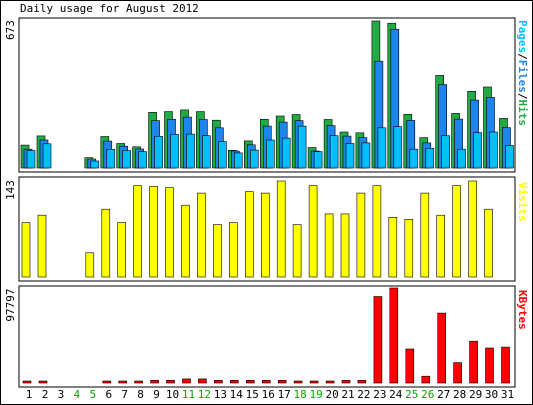 The width and height of the screenshot is (533, 405). What do you see at coordinates (522, 36) in the screenshot?
I see `legend-pages: Pages` at bounding box center [522, 36].